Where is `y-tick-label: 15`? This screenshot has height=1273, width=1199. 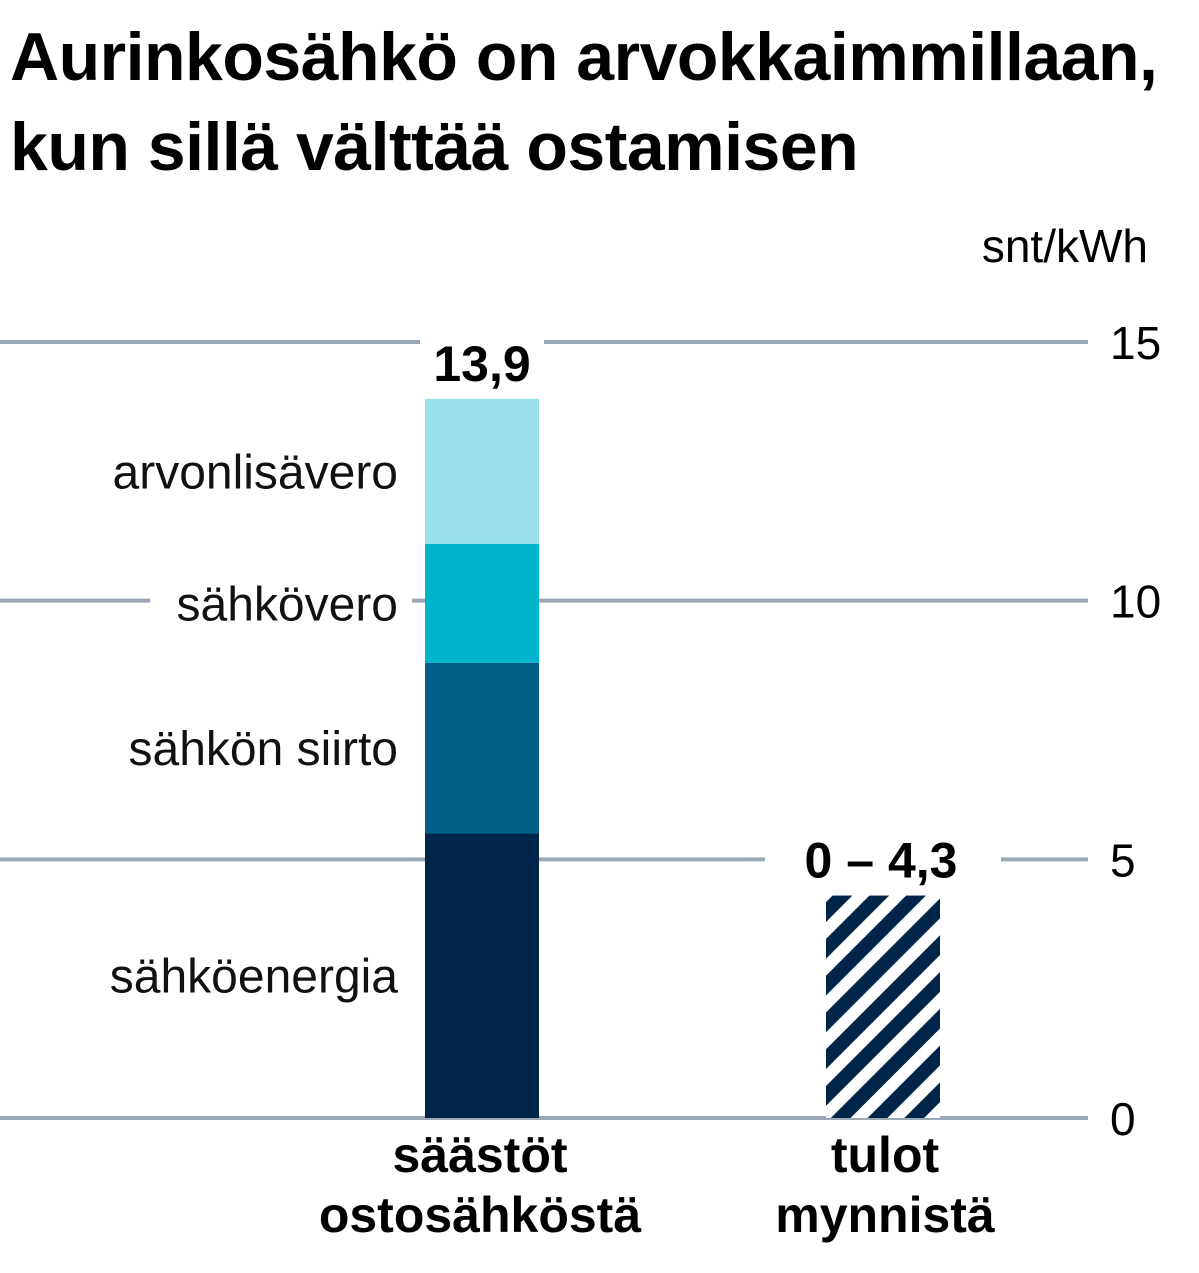
y-tick-label: 15 is located at coordinates (1135, 343).